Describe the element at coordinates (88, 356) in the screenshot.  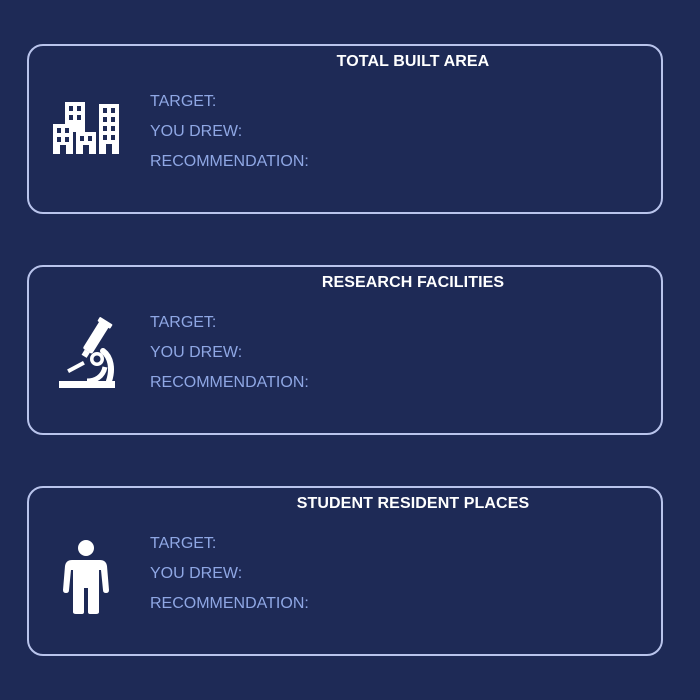
I see `microscope-icon` at that location.